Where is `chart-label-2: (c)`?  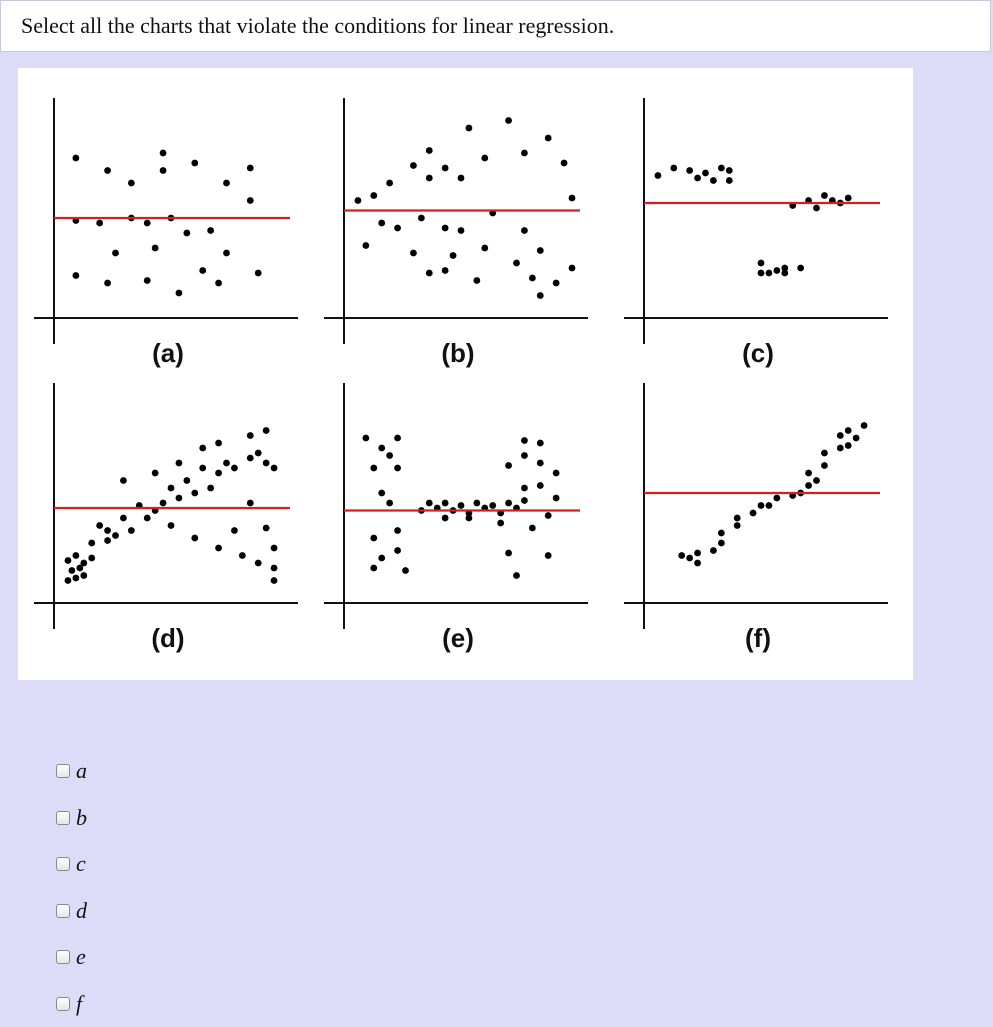
chart-label-2: (c) is located at coordinates (758, 353).